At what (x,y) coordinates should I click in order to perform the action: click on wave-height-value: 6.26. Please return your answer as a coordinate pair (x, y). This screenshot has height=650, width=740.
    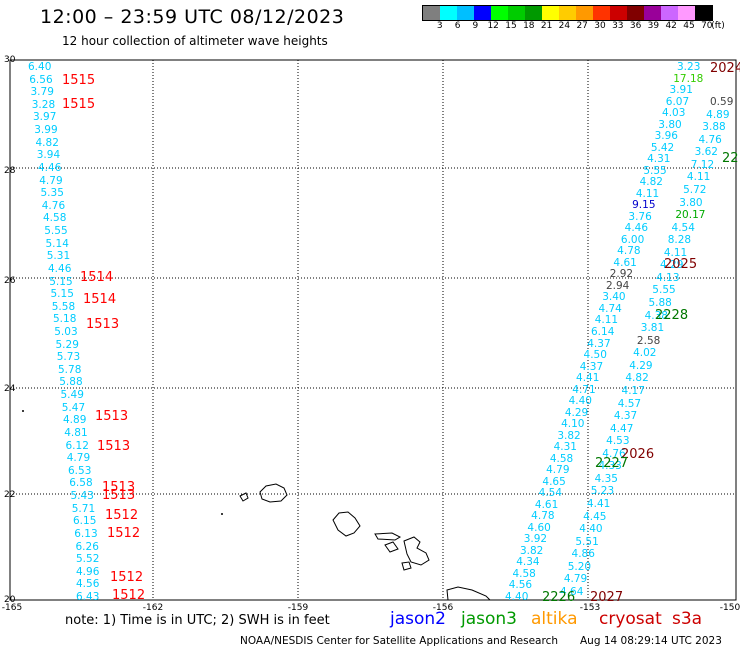
    Looking at the image, I should click on (87, 546).